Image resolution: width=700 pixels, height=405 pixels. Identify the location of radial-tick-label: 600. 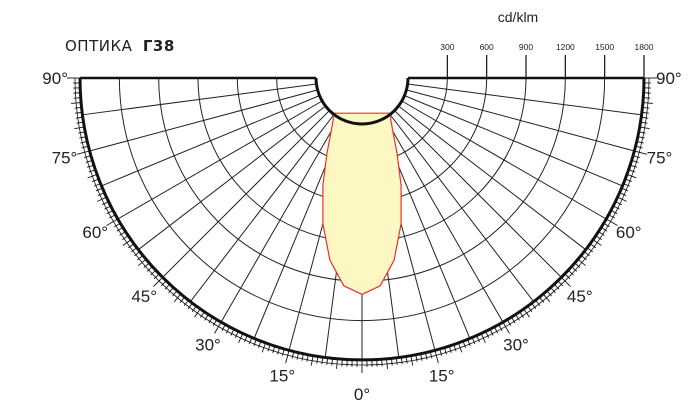
(487, 47).